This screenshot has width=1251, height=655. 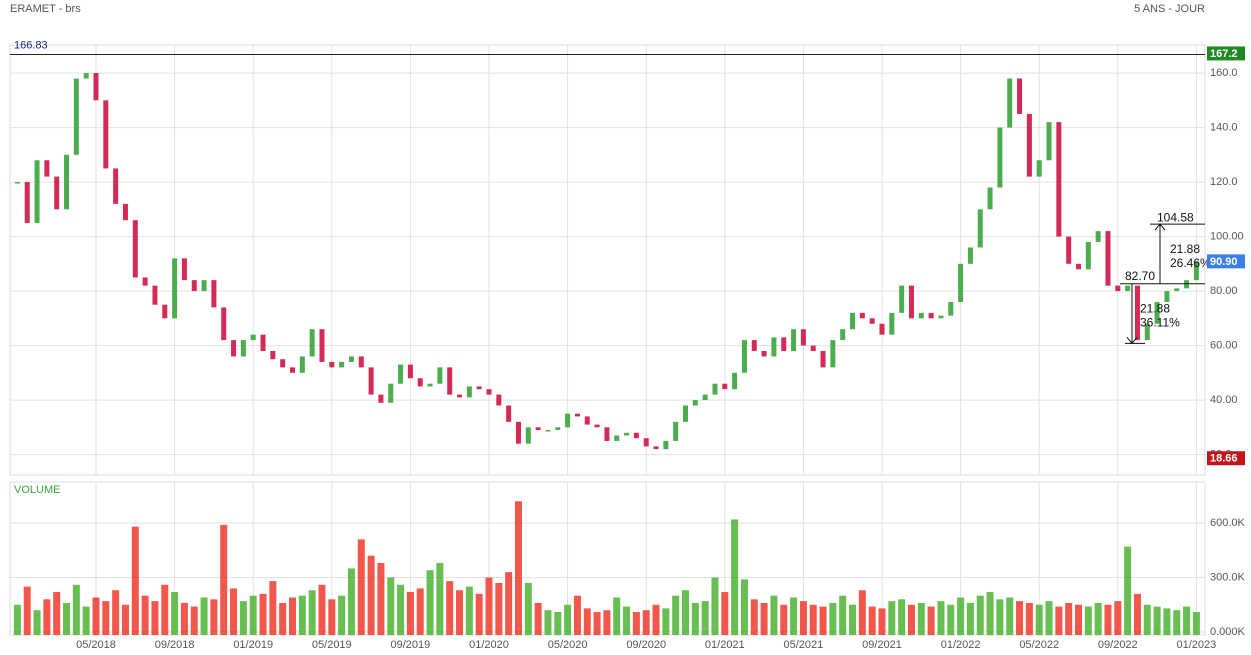 What do you see at coordinates (253, 645) in the screenshot?
I see `x-tick-label: 01/2019` at bounding box center [253, 645].